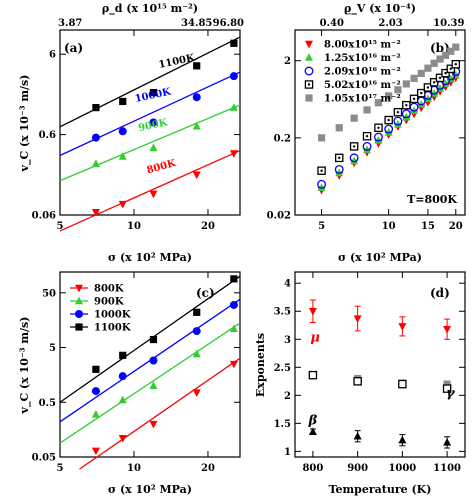  Describe the element at coordinates (382, 385) in the screenshot. I see `series-d-2: γ` at that location.